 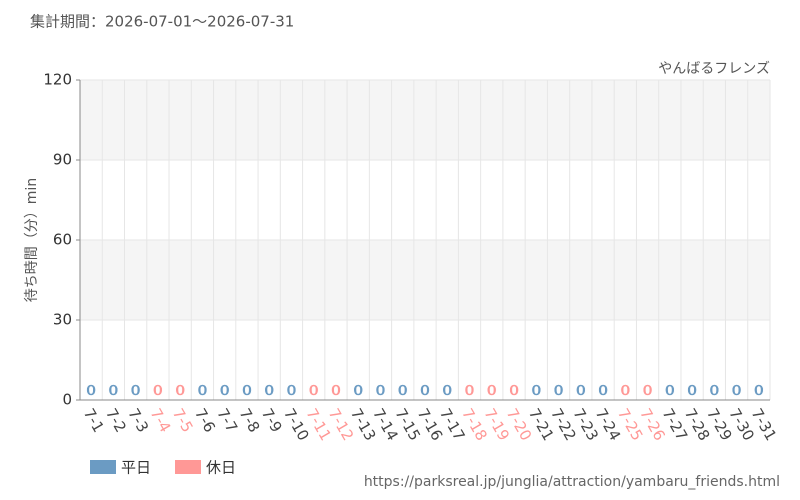 What do you see at coordinates (62, 240) in the screenshot?
I see `y-tick-label: 60` at bounding box center [62, 240].